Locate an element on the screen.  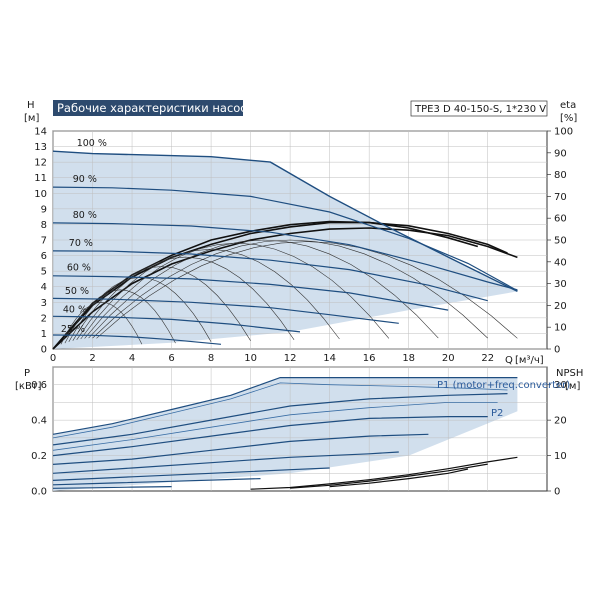
y-left-tick-label: 0.4 is located at coordinates (39, 421).